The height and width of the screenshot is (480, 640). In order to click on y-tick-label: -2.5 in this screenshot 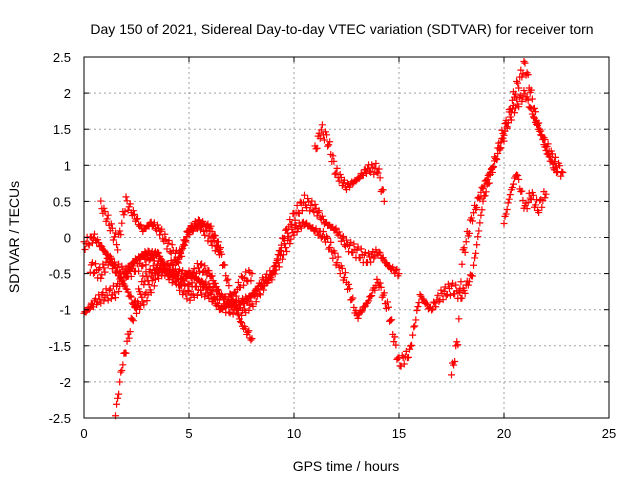, I will do `click(60, 418)`.